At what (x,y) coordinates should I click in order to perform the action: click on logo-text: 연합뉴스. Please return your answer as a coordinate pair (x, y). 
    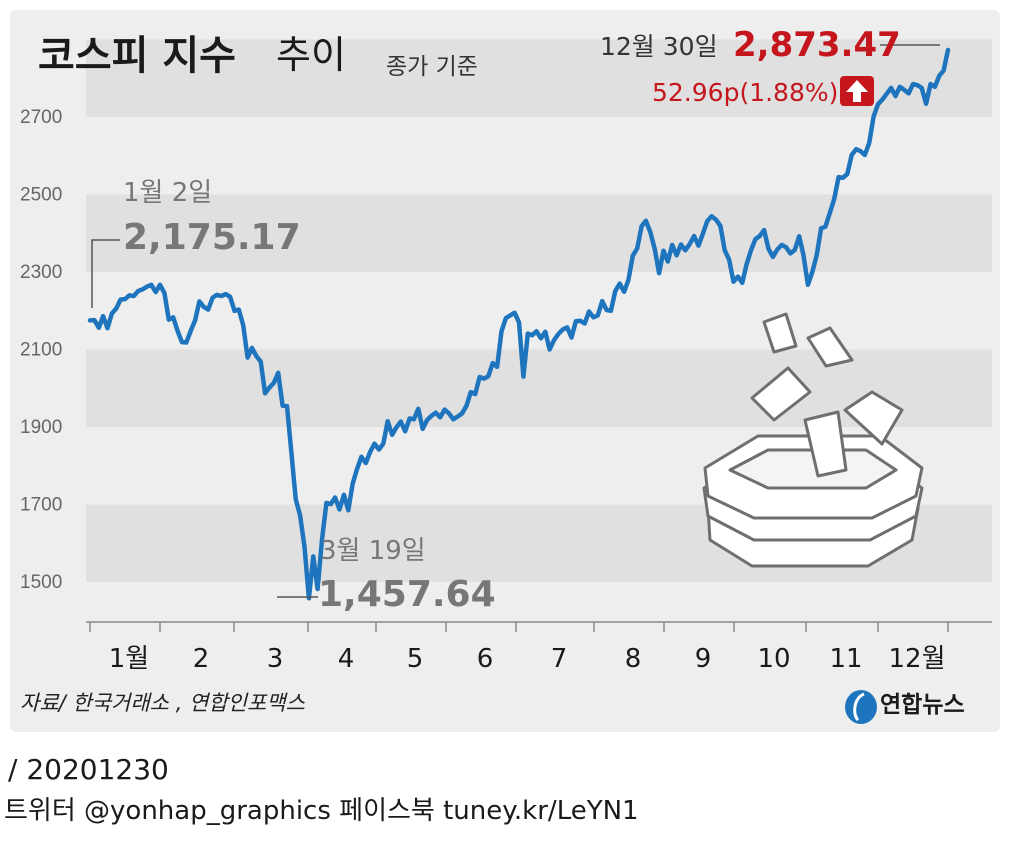
    Looking at the image, I should click on (922, 705).